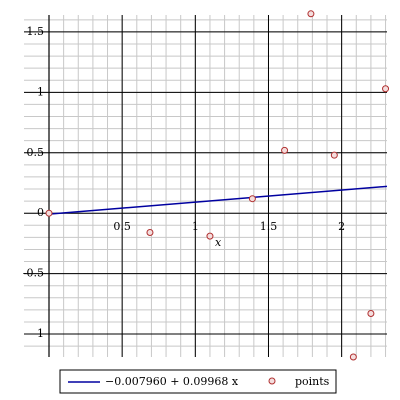 The image size is (400, 400). Describe the element at coordinates (195, 226) in the screenshot. I see `x-tick-label: 1` at that location.